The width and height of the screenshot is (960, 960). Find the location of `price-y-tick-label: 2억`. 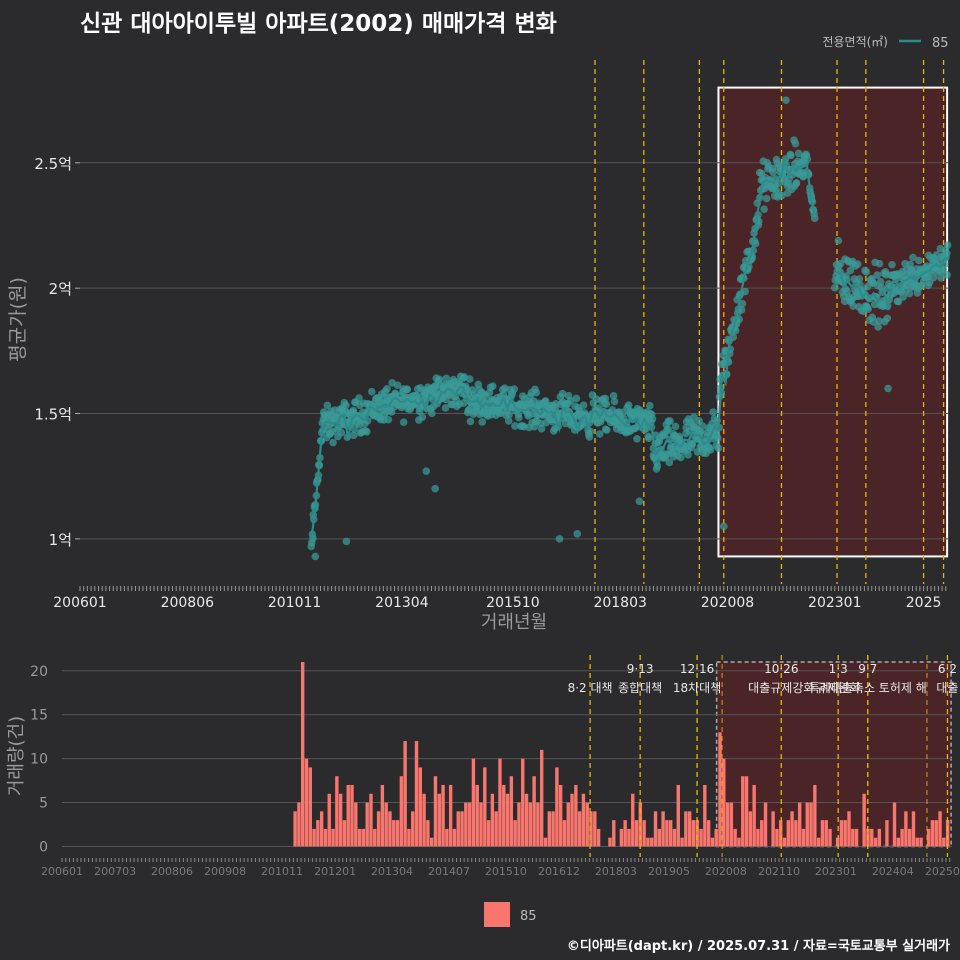

price-y-tick-label: 2억 is located at coordinates (60, 289).